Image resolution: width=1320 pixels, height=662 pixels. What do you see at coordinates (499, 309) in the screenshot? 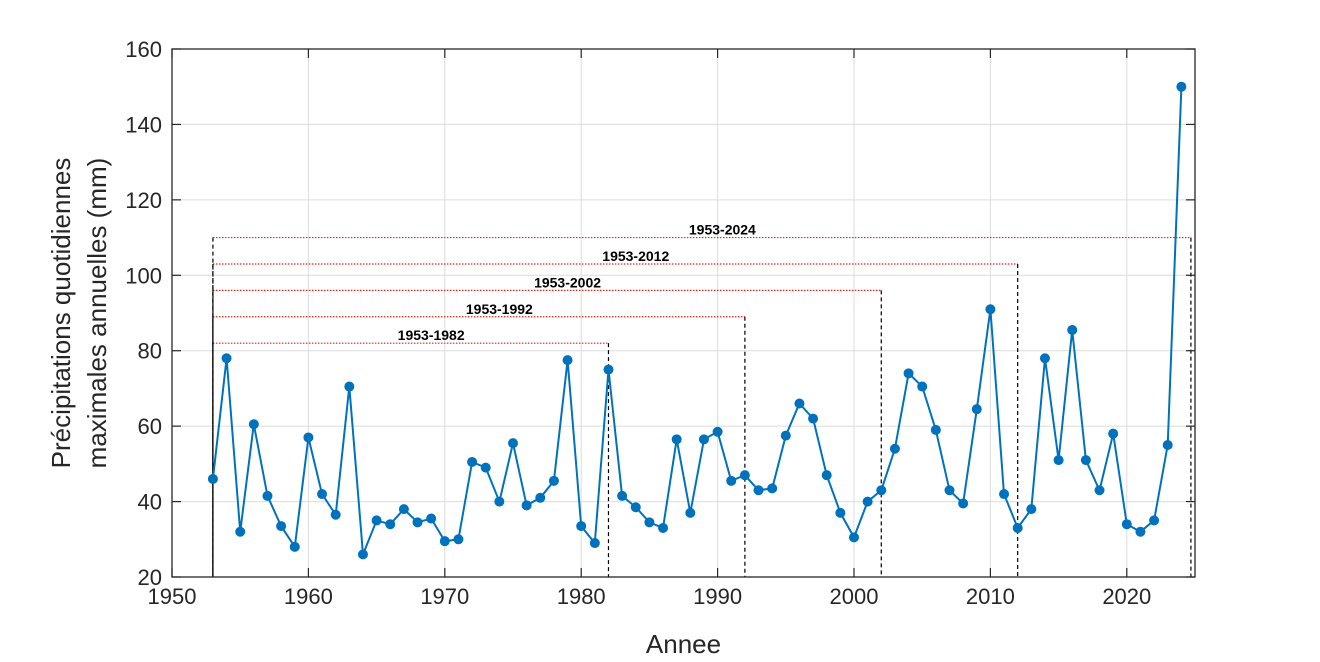
I see `period-label: 1953-1992` at bounding box center [499, 309].